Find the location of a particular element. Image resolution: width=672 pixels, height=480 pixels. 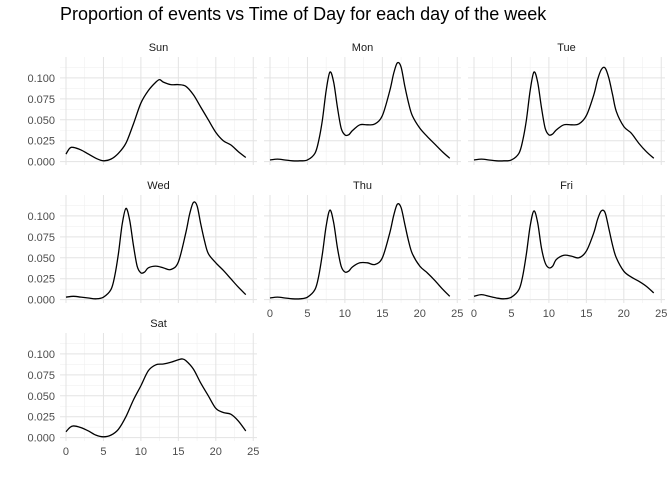

panel-thu: Thu 0 5 10 15 20 25 is located at coordinates (363, 250).